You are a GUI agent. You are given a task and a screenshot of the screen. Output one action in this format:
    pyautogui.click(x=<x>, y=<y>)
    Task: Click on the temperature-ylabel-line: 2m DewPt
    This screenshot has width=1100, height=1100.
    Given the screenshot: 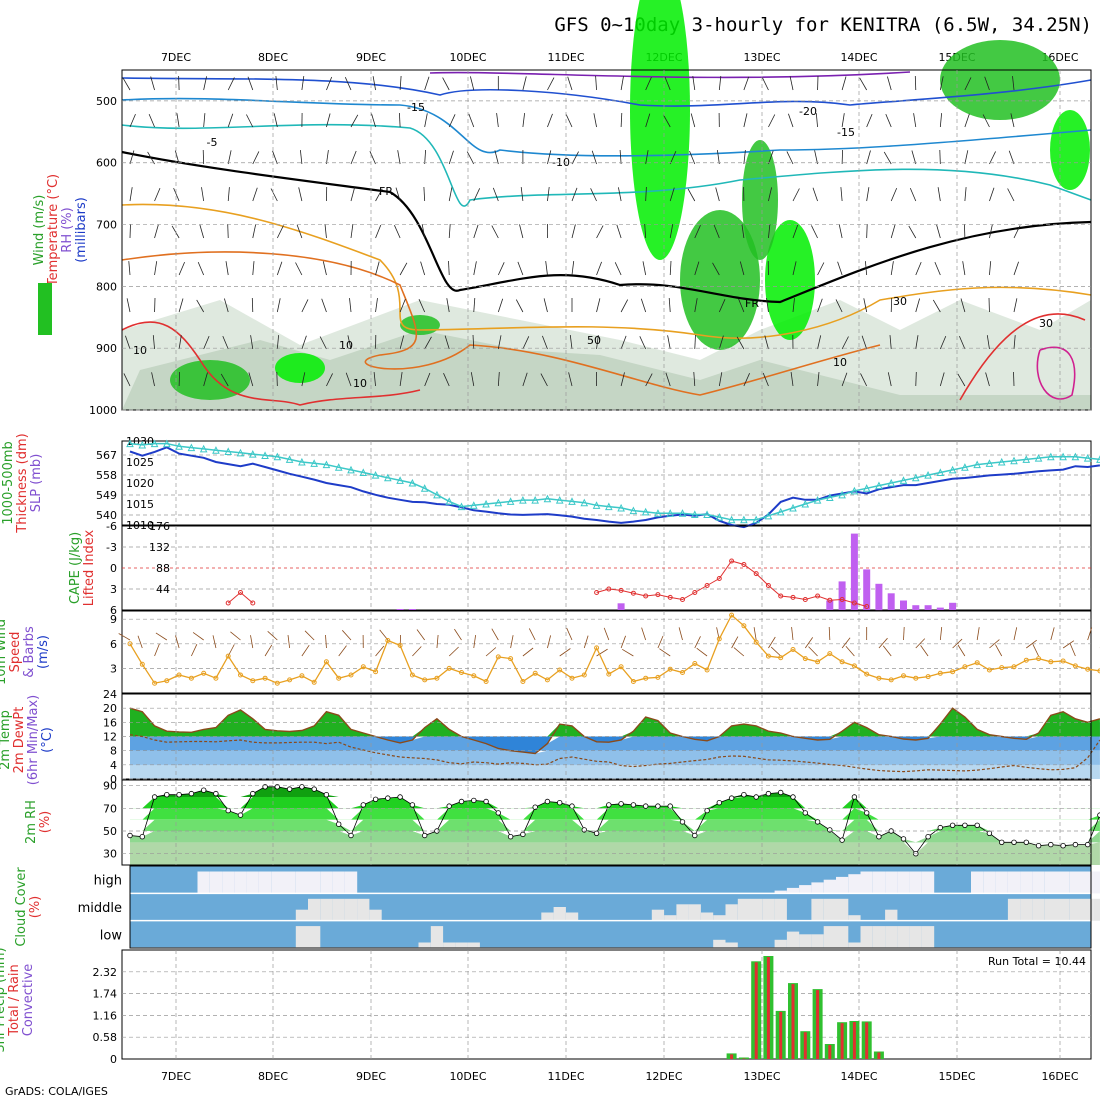 What is the action you would take?
    pyautogui.click(x=19, y=740)
    